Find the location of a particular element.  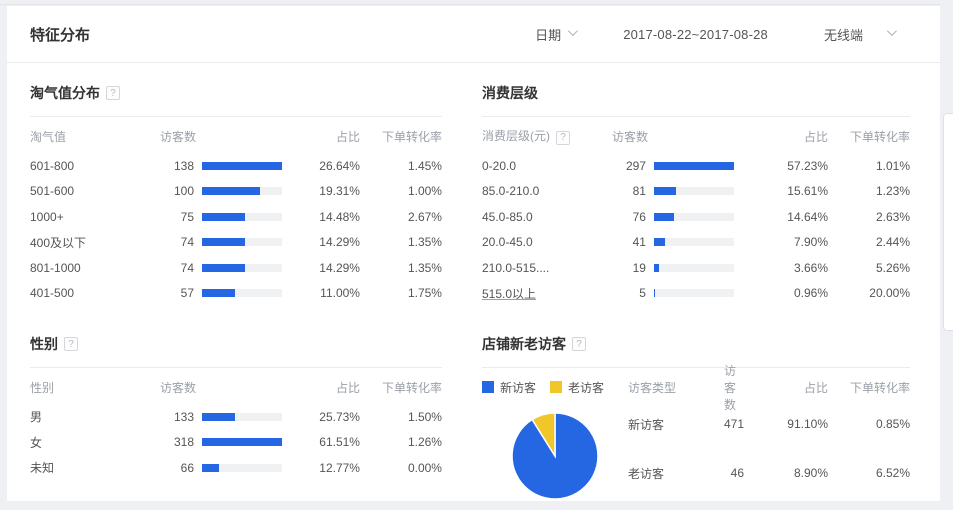

visitors-count: 297 is located at coordinates (635, 165).